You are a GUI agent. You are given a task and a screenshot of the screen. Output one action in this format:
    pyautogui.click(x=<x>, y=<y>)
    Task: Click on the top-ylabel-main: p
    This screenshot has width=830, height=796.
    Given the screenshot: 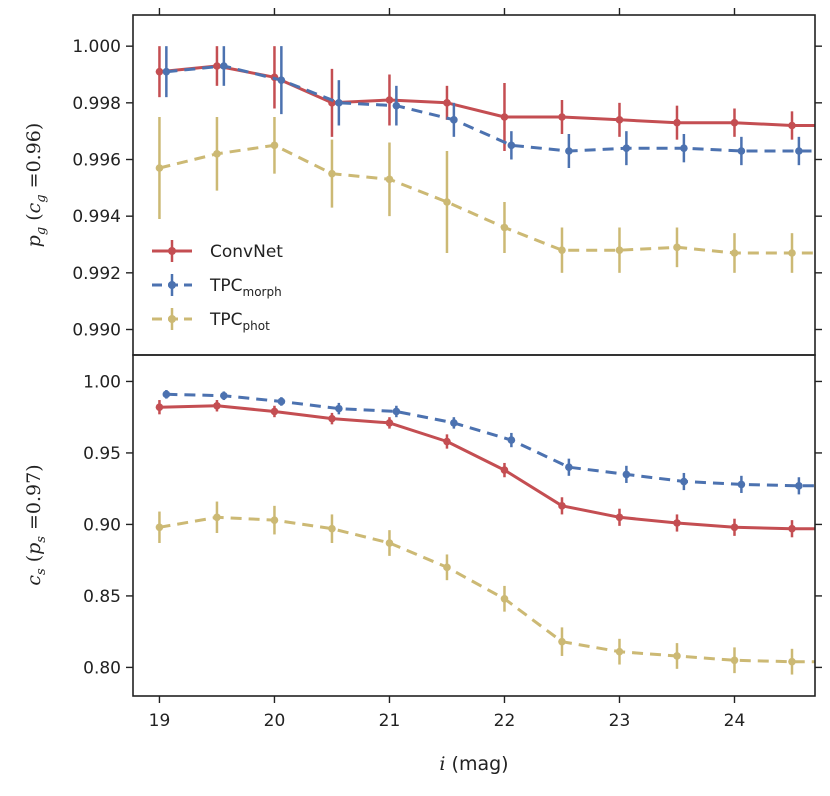 What is the action you would take?
    pyautogui.click(x=34, y=241)
    